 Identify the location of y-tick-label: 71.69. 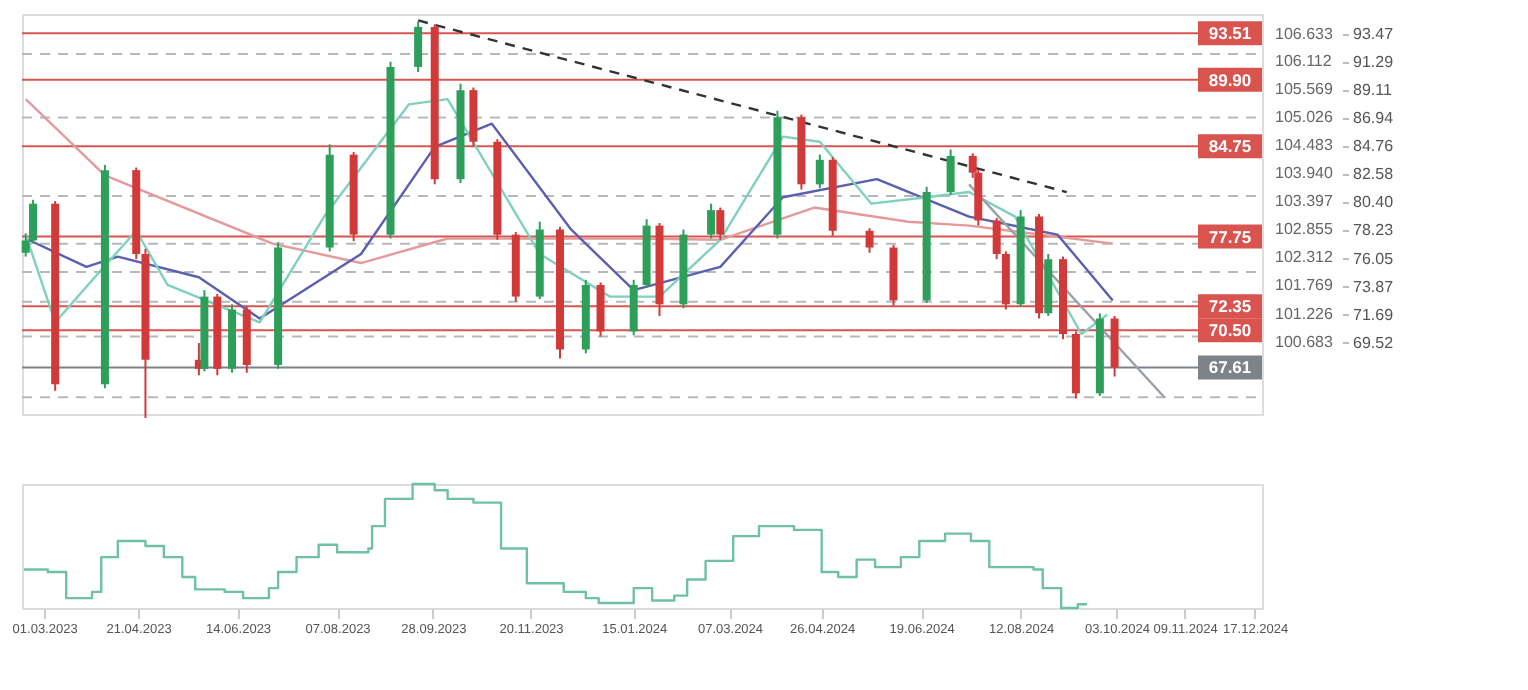
(1374, 314).